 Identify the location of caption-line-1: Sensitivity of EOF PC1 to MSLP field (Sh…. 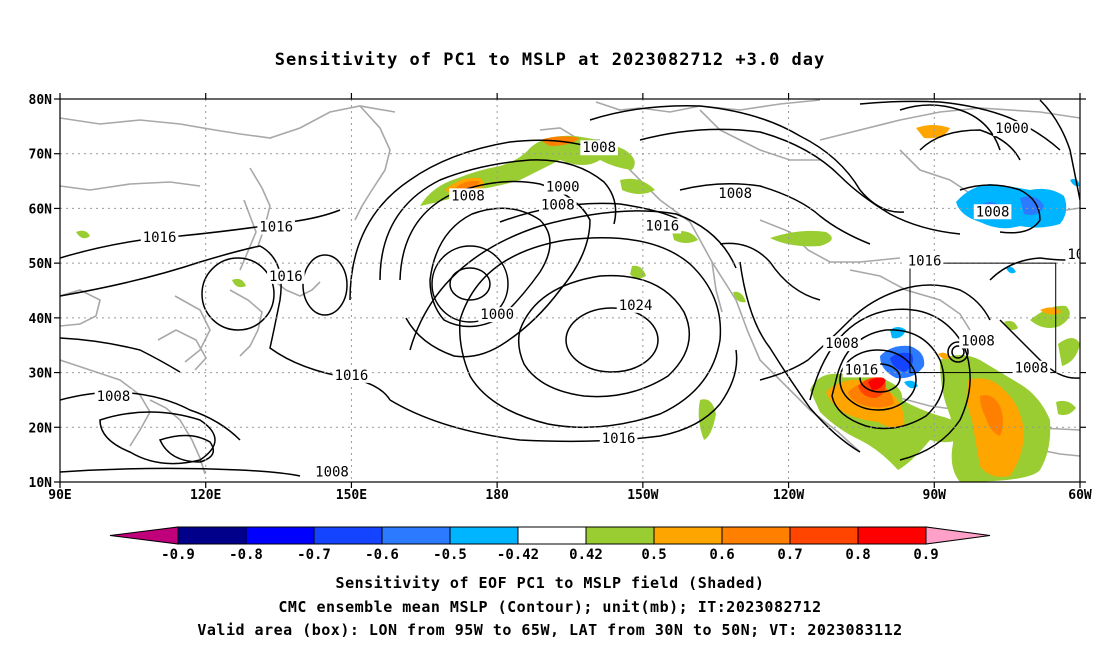
(550, 583).